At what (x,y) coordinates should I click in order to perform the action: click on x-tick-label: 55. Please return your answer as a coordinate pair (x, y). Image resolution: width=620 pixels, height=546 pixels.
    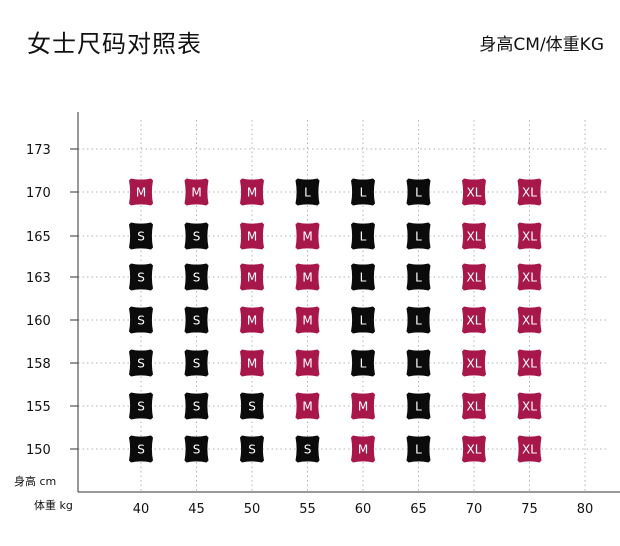
    Looking at the image, I should click on (307, 509).